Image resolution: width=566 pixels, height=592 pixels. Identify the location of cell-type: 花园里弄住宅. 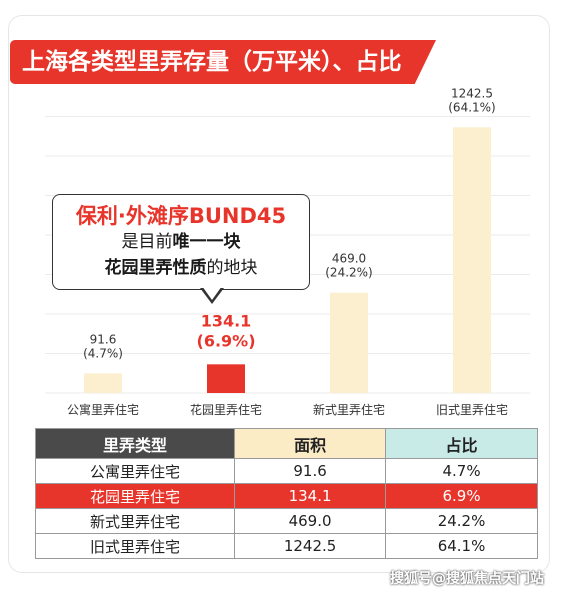
(135, 496).